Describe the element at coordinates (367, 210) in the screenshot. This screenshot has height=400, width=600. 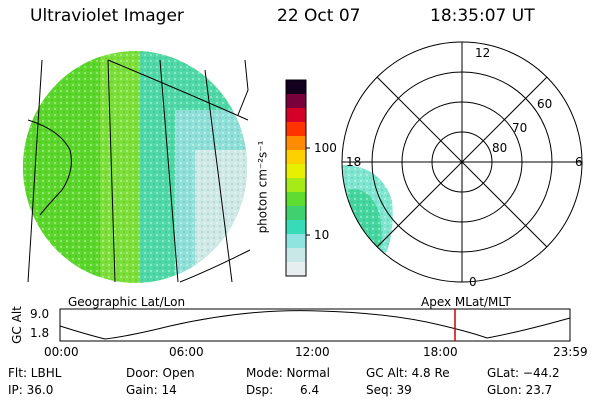
I see `polar-image` at that location.